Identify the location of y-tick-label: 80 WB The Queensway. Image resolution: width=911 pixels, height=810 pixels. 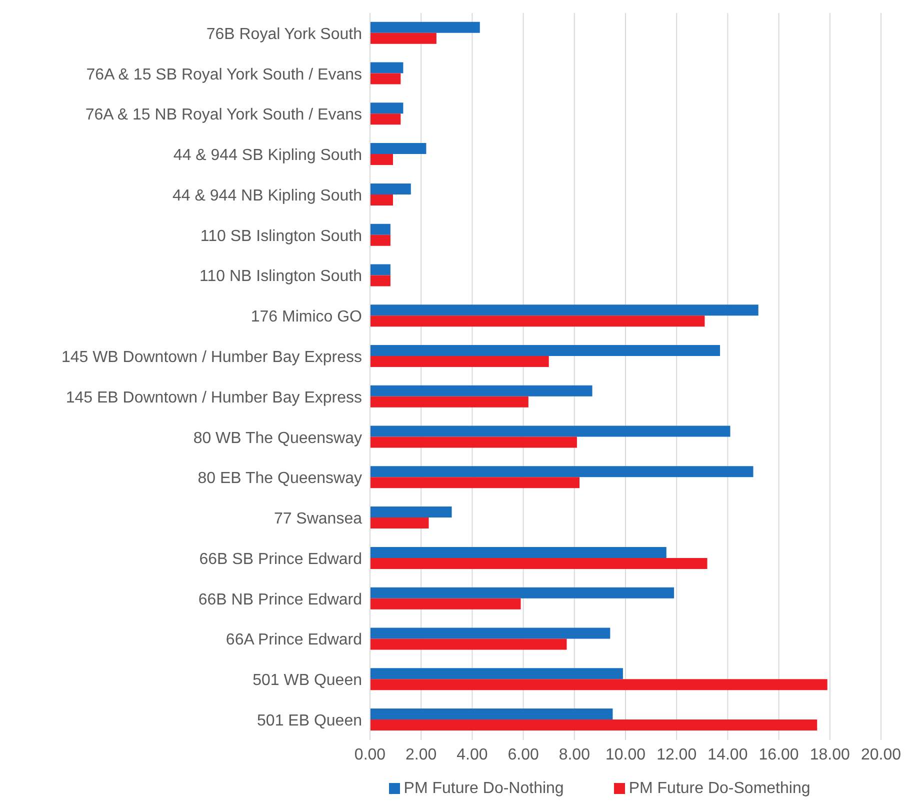
(277, 438).